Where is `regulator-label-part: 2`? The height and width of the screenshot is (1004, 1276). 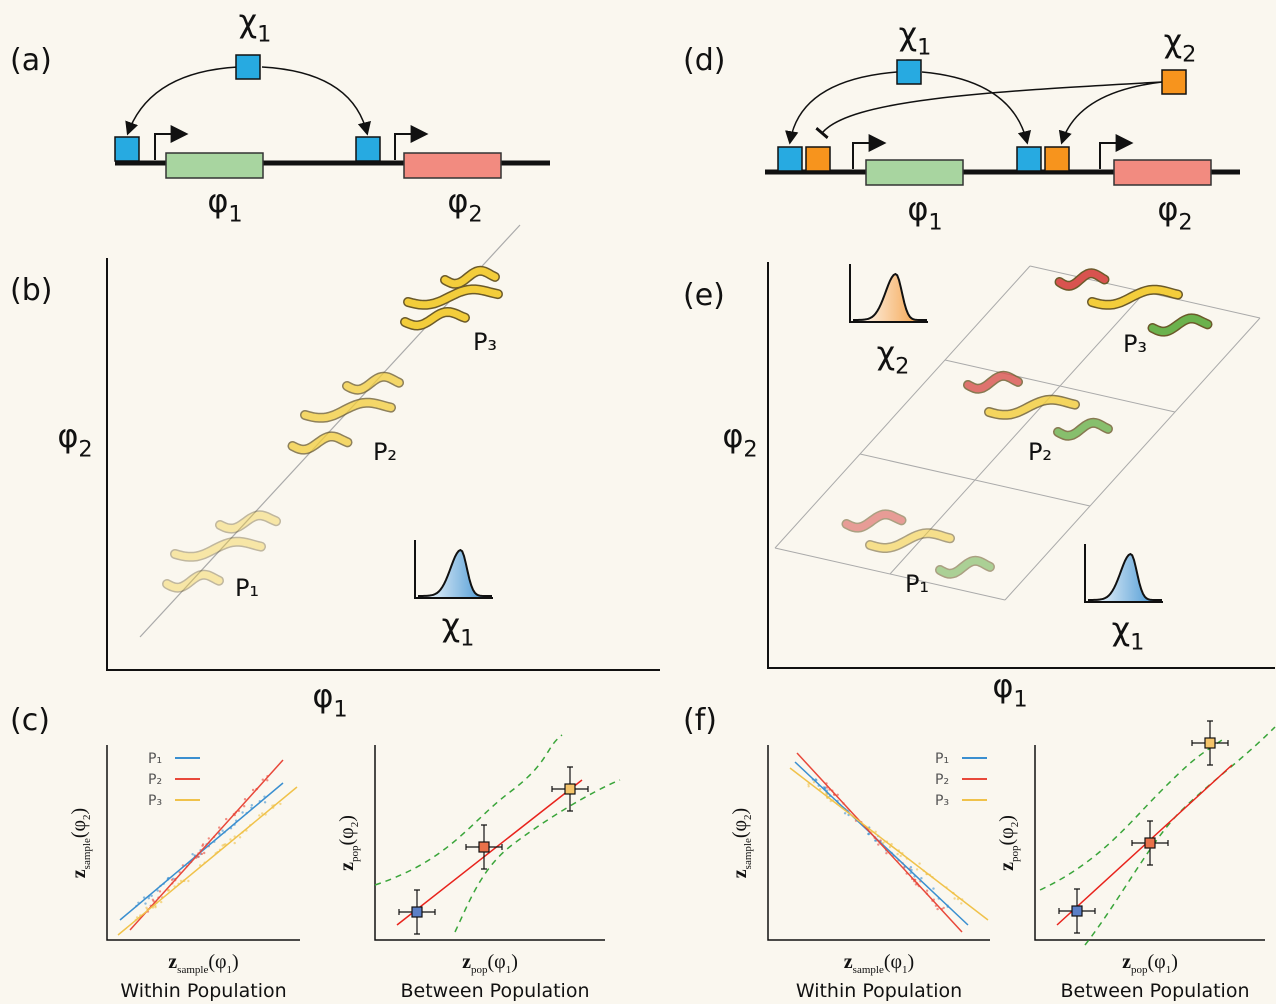
regulator-label-part: 2 is located at coordinates (1189, 55).